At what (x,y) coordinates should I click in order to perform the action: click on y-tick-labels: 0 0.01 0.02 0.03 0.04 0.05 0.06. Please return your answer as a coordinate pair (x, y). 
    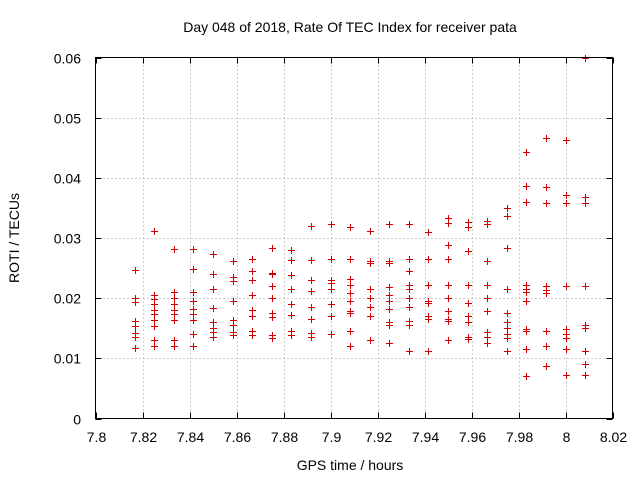
    Looking at the image, I should click on (67, 239).